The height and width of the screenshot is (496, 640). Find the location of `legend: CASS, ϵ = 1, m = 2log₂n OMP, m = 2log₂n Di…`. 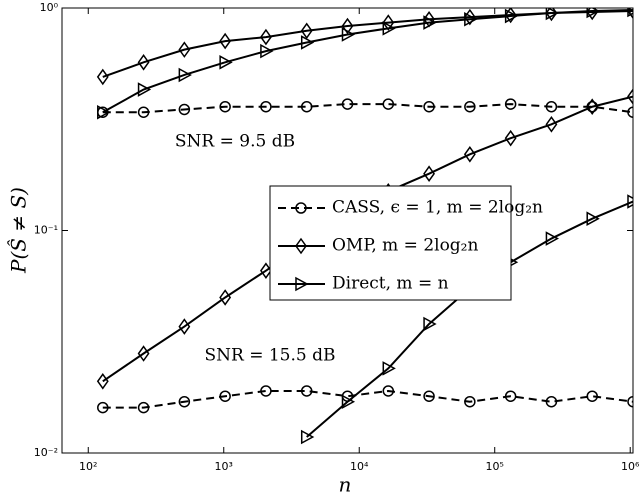

legend: CASS, ϵ = 1, m = 2log₂n OMP, m = 2log₂n Di… is located at coordinates (406, 243).